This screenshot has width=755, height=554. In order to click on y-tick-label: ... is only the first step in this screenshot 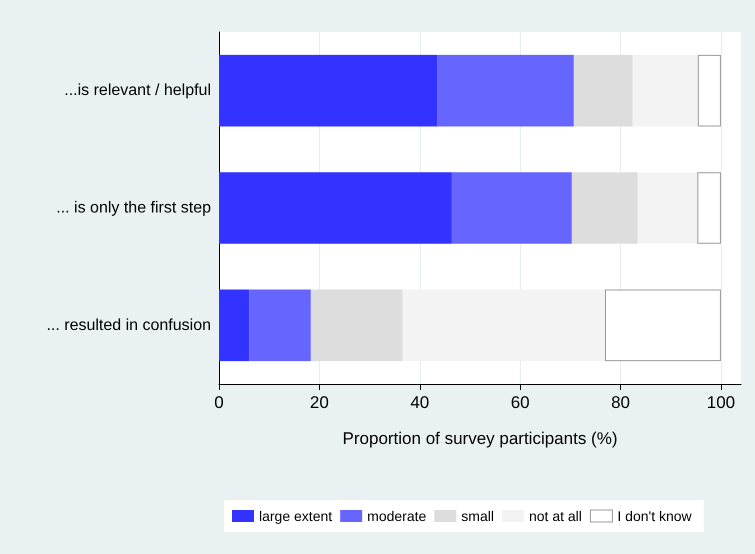, I will do `click(134, 208)`.